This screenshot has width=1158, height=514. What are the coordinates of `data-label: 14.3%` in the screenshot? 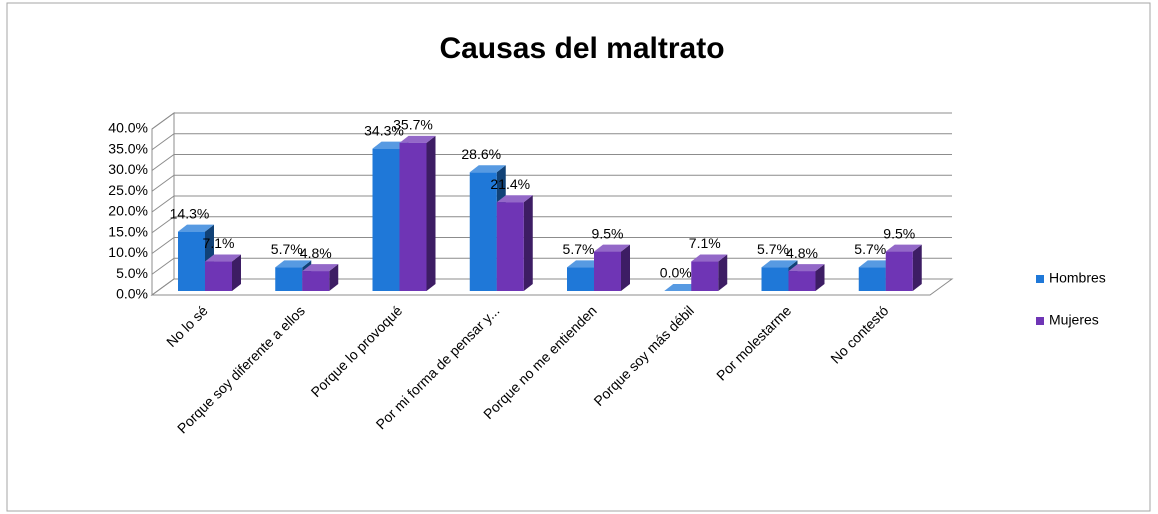 It's located at (190, 213).